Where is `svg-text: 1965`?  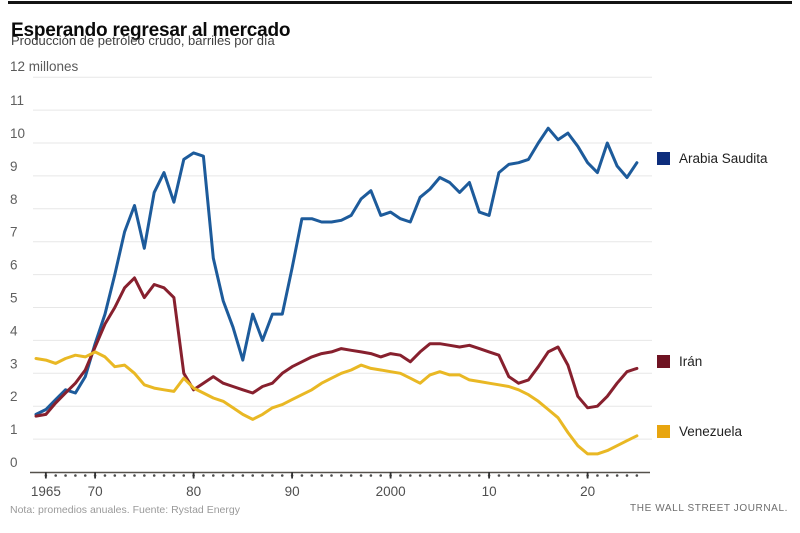 svg-text: 1965 is located at coordinates (46, 491).